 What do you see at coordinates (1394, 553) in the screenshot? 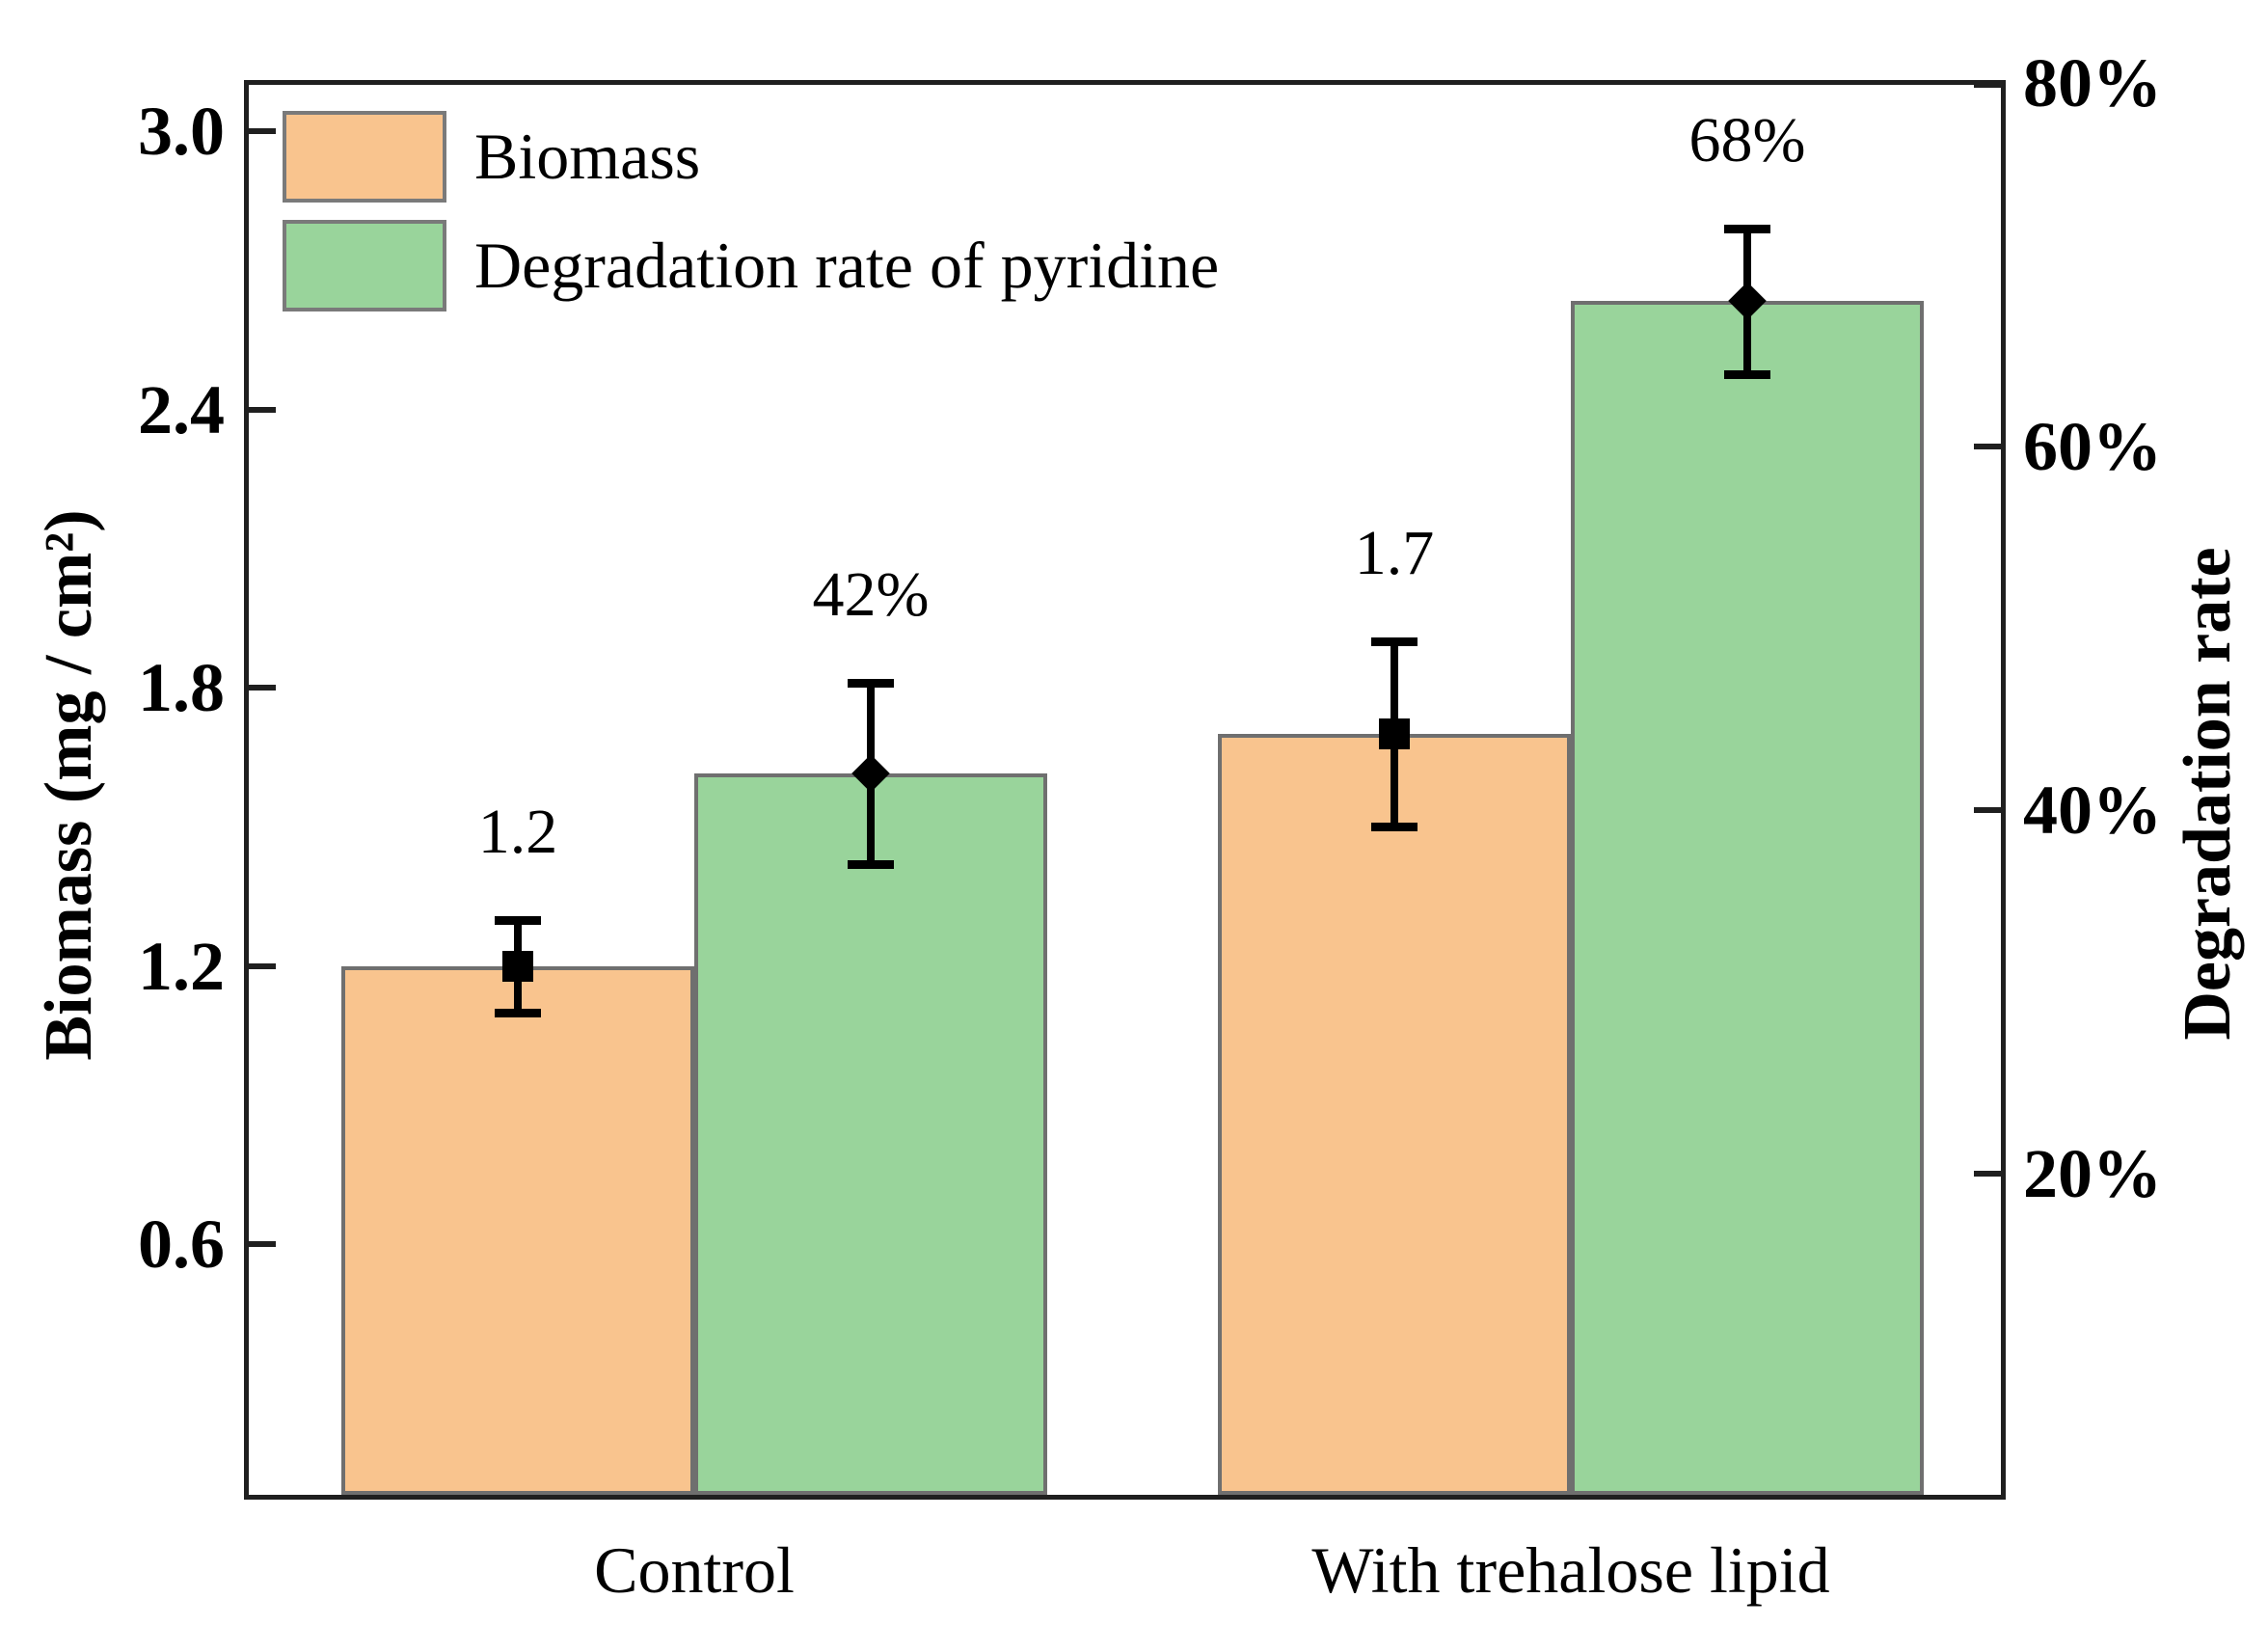
I see `bar-value-label: 1.7` at bounding box center [1394, 553].